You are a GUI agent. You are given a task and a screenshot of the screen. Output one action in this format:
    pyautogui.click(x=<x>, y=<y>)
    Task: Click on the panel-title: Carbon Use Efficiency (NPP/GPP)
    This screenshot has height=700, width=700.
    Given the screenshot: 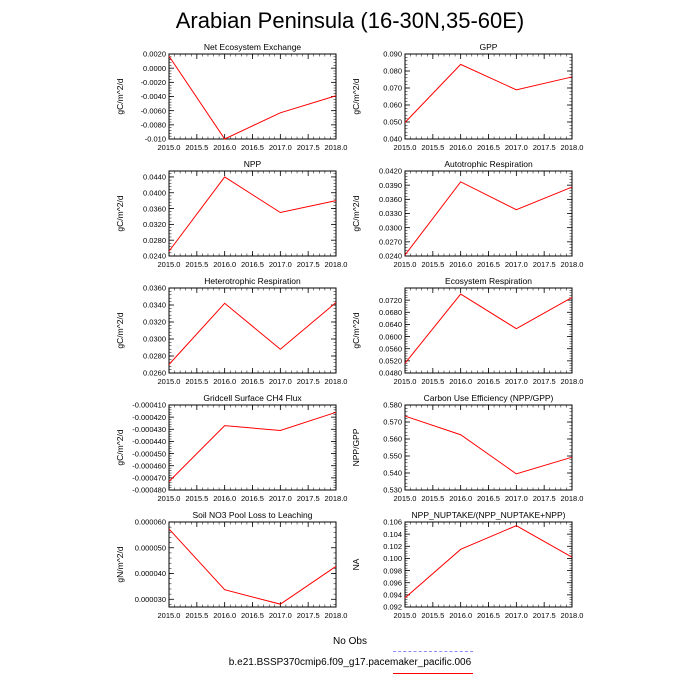 What is the action you would take?
    pyautogui.click(x=489, y=398)
    